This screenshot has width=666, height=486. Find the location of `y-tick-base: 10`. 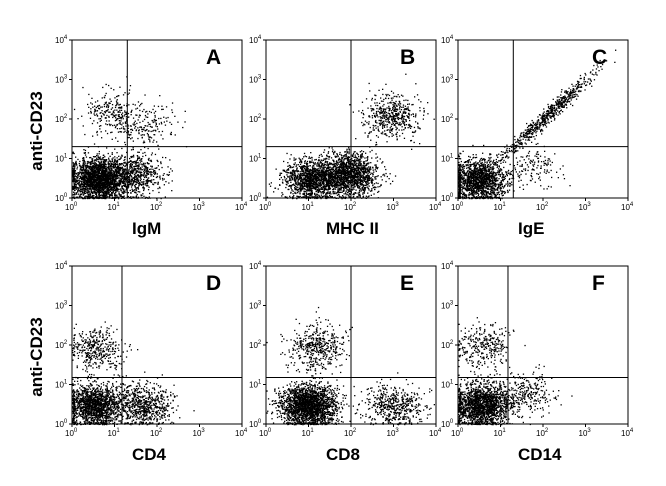

y-tick-base: 10 is located at coordinates (59, 40).